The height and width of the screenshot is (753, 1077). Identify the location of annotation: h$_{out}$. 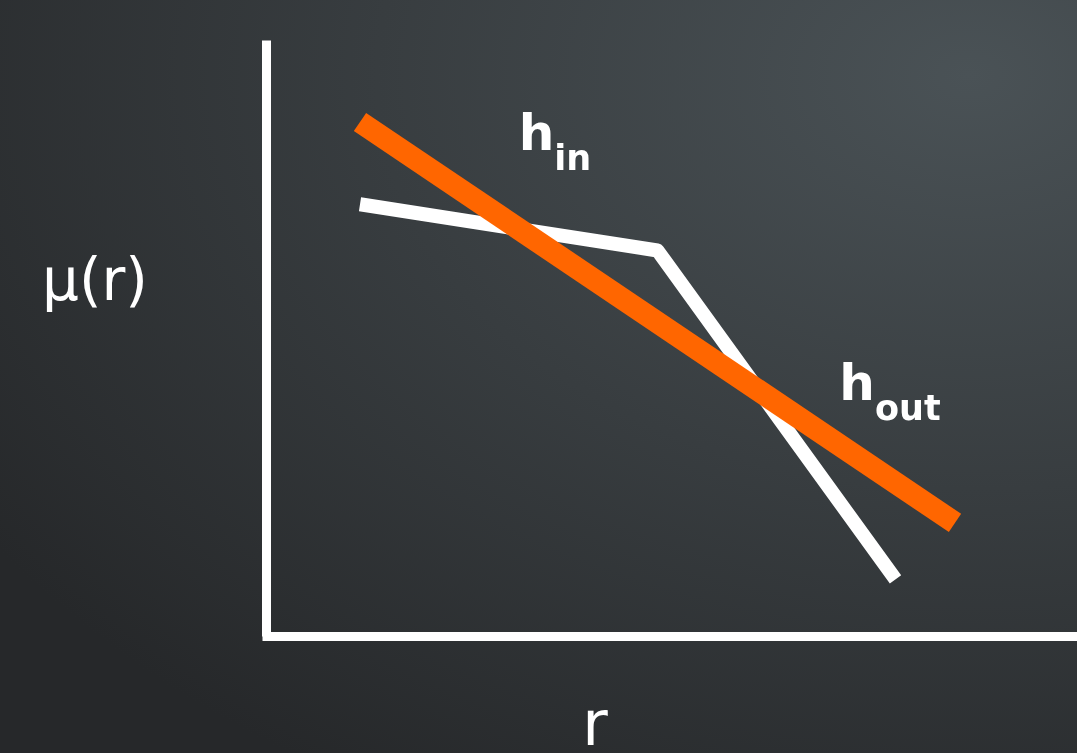
(890, 391).